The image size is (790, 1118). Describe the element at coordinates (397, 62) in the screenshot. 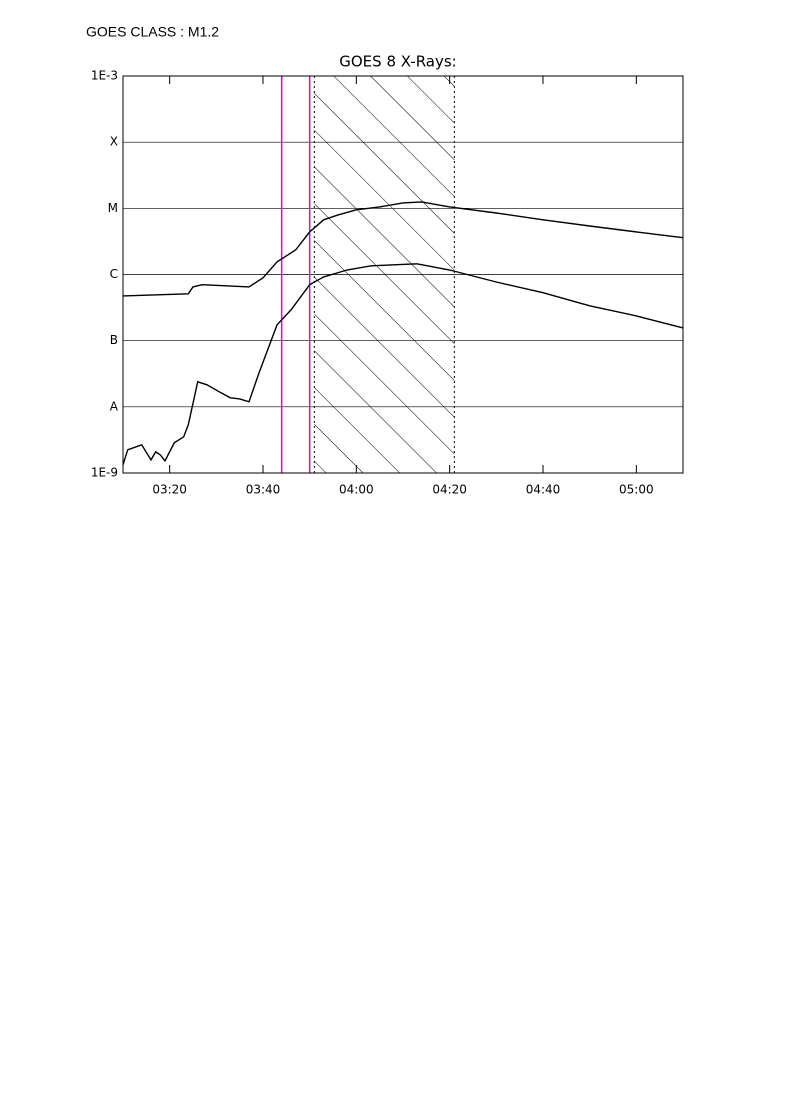

I see `chart-title: GOES 8 X-Rays:` at that location.